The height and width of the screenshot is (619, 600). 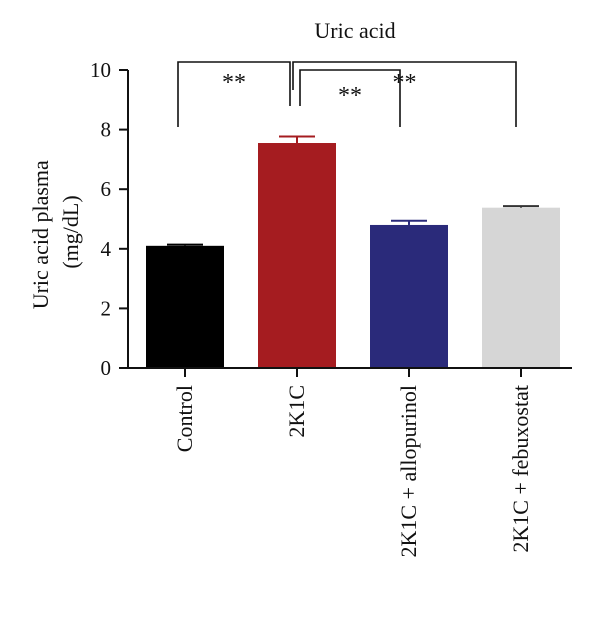 I want to click on chart-title: Uric acid, so click(x=354, y=30).